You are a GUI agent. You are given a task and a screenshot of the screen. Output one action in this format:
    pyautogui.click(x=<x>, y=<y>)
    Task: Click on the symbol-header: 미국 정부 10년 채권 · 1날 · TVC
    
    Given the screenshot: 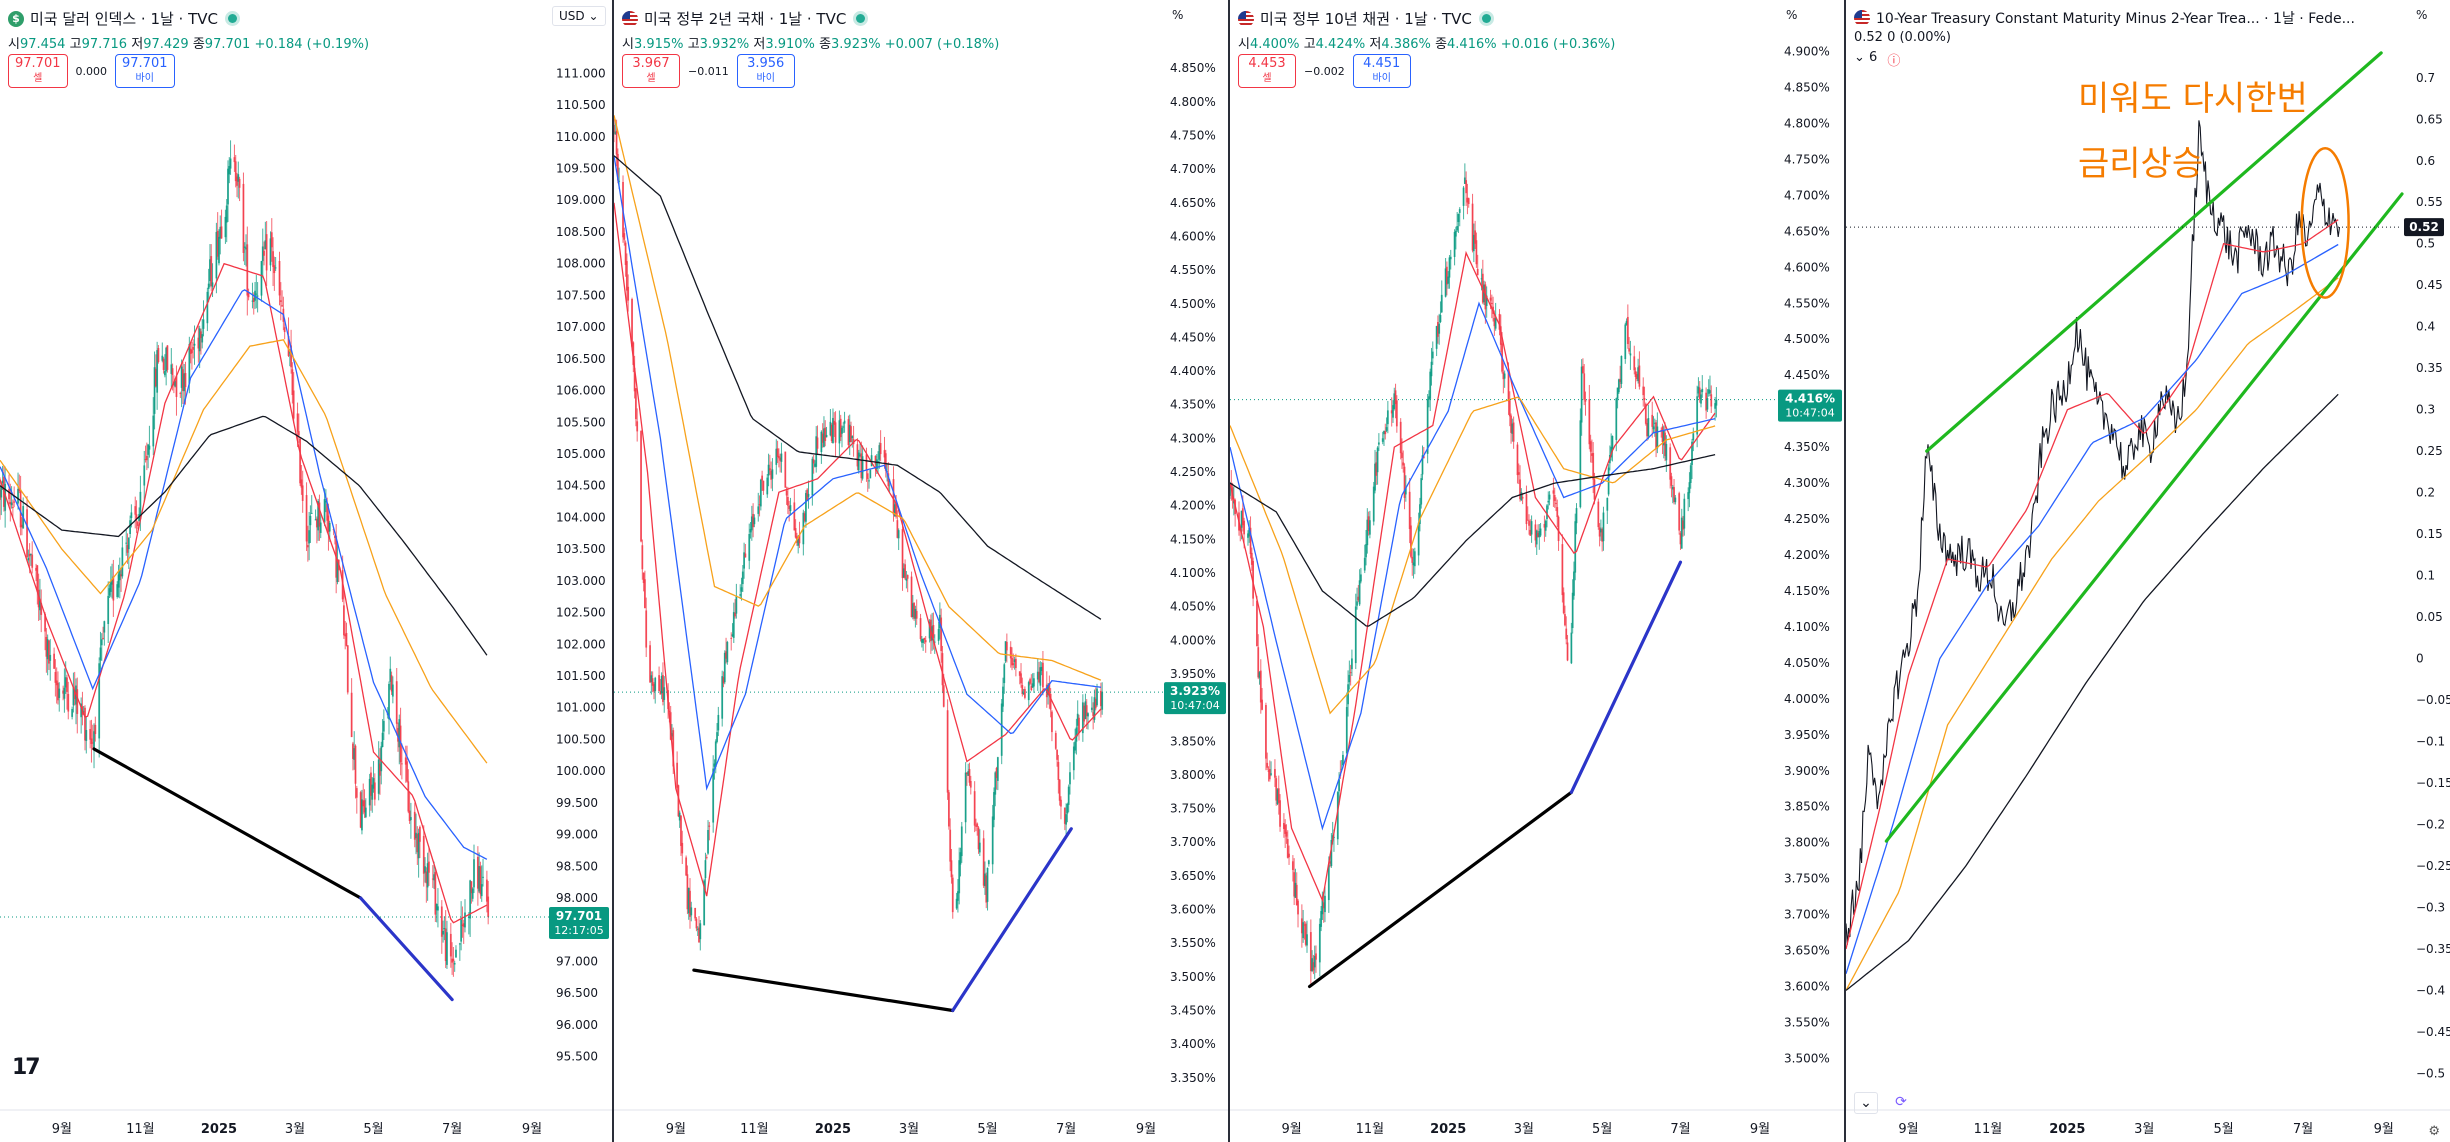 What is the action you would take?
    pyautogui.click(x=1364, y=18)
    